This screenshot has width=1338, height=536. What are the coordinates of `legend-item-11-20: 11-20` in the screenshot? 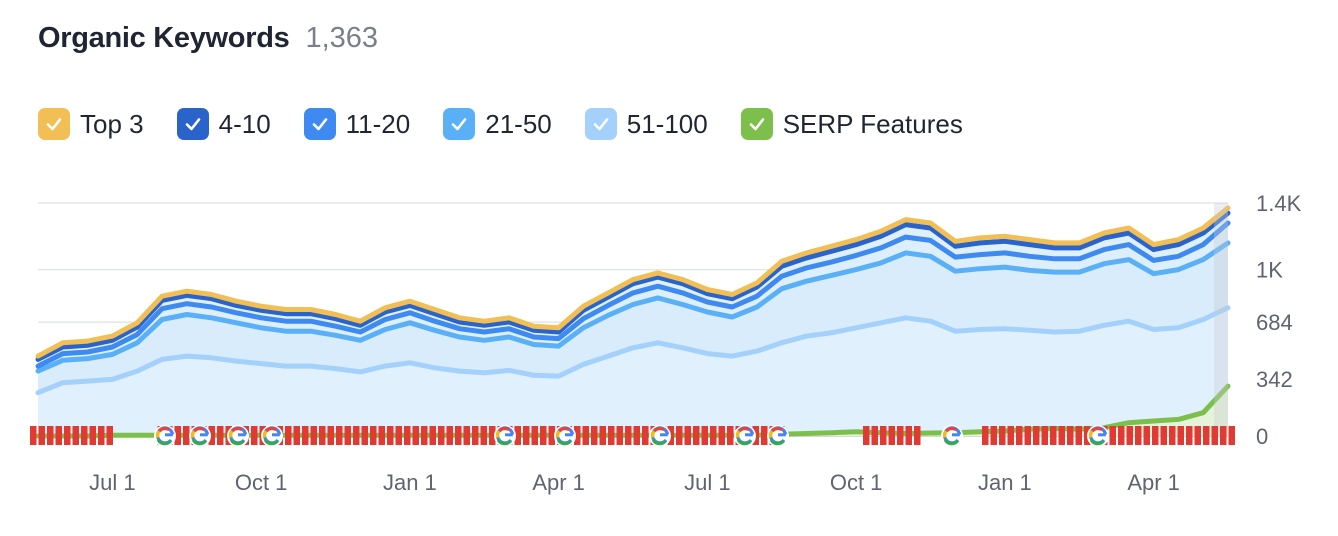 It's located at (356, 124).